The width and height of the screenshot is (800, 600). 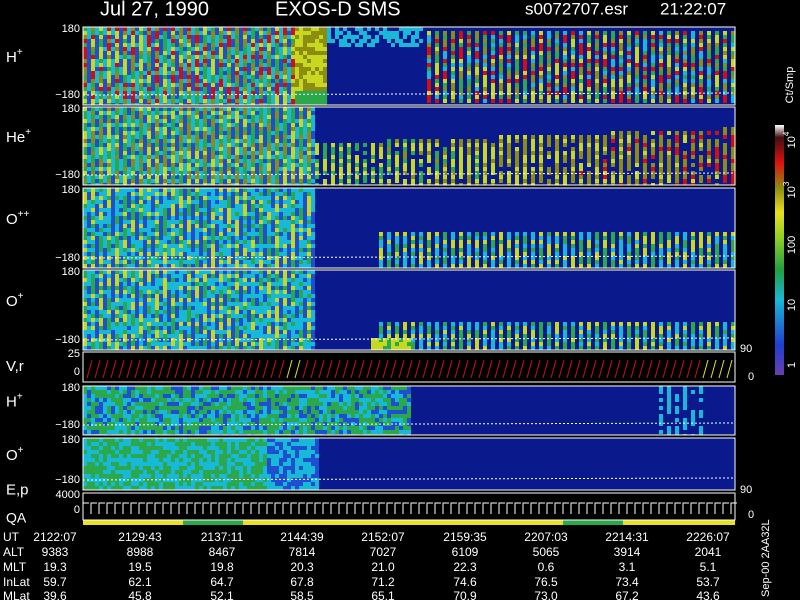 What do you see at coordinates (409, 146) in the screenshot?
I see `spectrogram-panel` at bounding box center [409, 146].